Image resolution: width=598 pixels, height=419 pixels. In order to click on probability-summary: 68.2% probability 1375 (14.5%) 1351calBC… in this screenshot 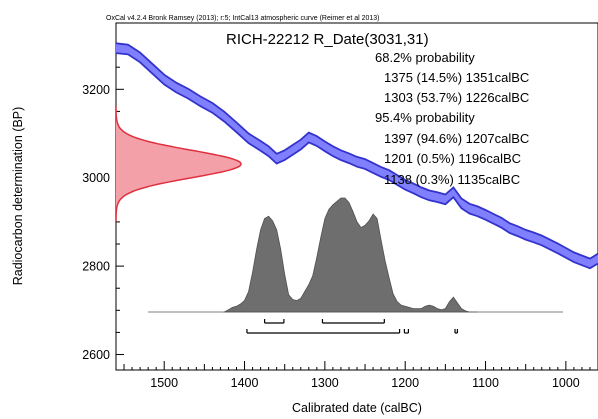, I will do `click(452, 118)`.